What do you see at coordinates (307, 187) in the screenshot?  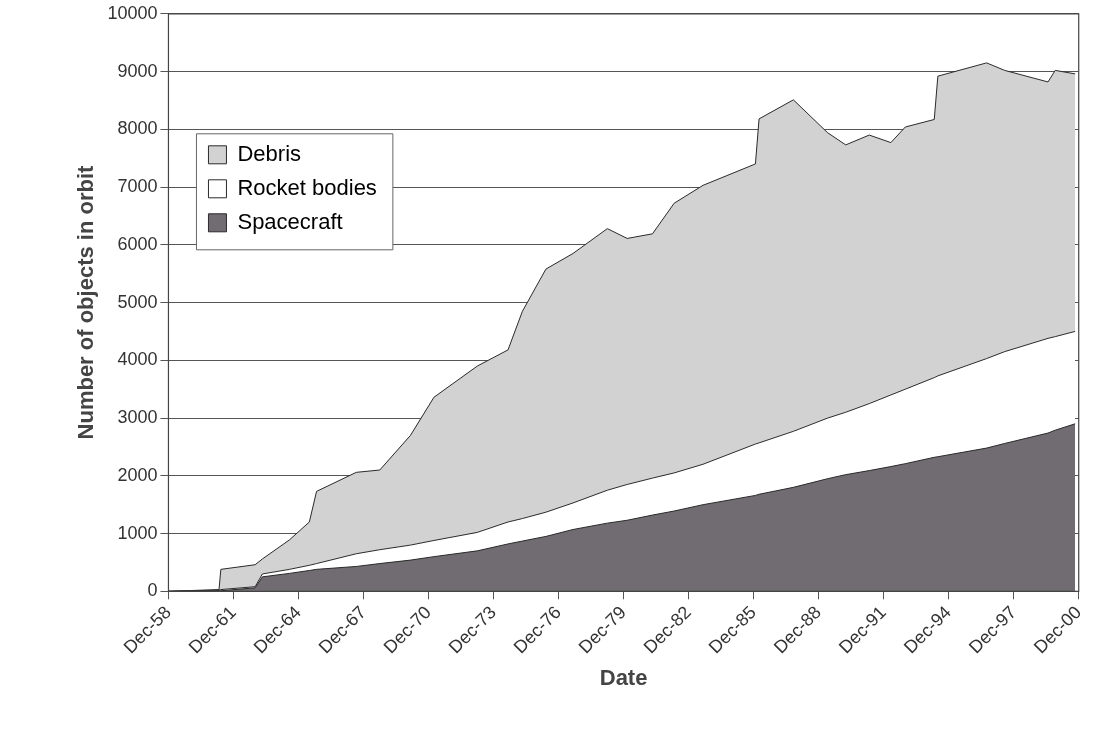 I see `legend-label: Rocket bodies` at bounding box center [307, 187].